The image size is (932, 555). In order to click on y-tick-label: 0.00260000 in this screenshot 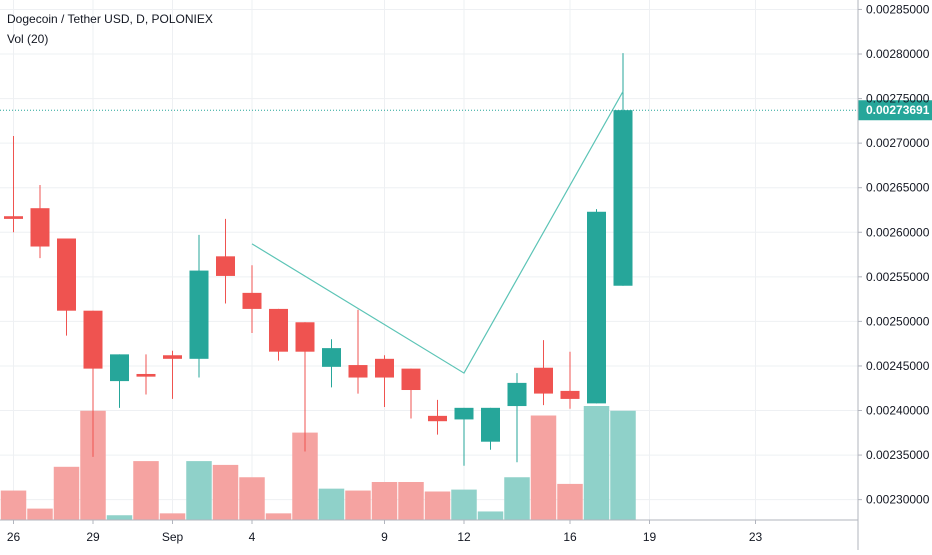, I will do `click(898, 232)`.